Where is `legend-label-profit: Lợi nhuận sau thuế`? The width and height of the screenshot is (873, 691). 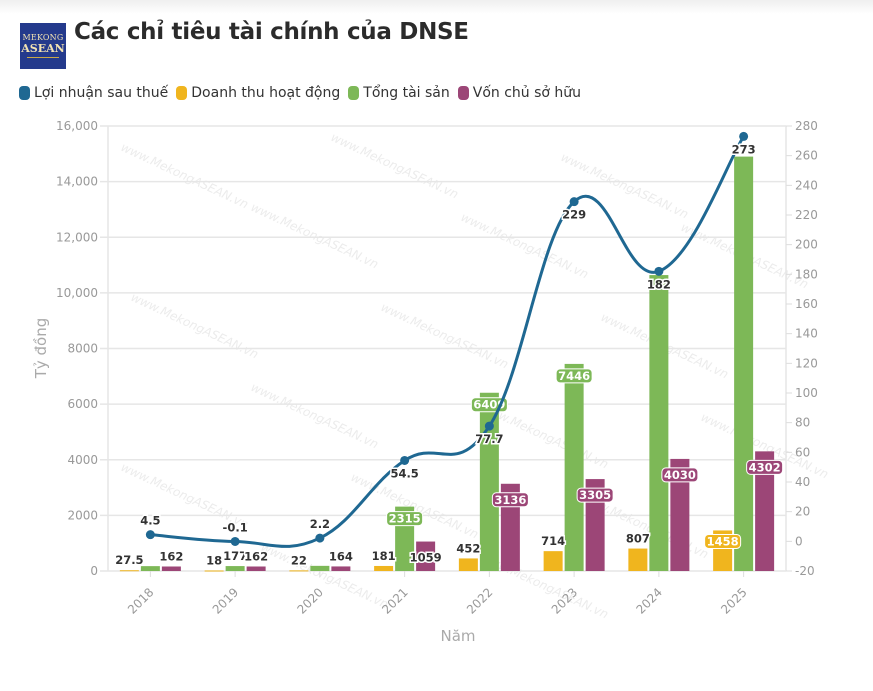
legend-label-profit: Lợi nhuận sau thuế is located at coordinates (101, 93).